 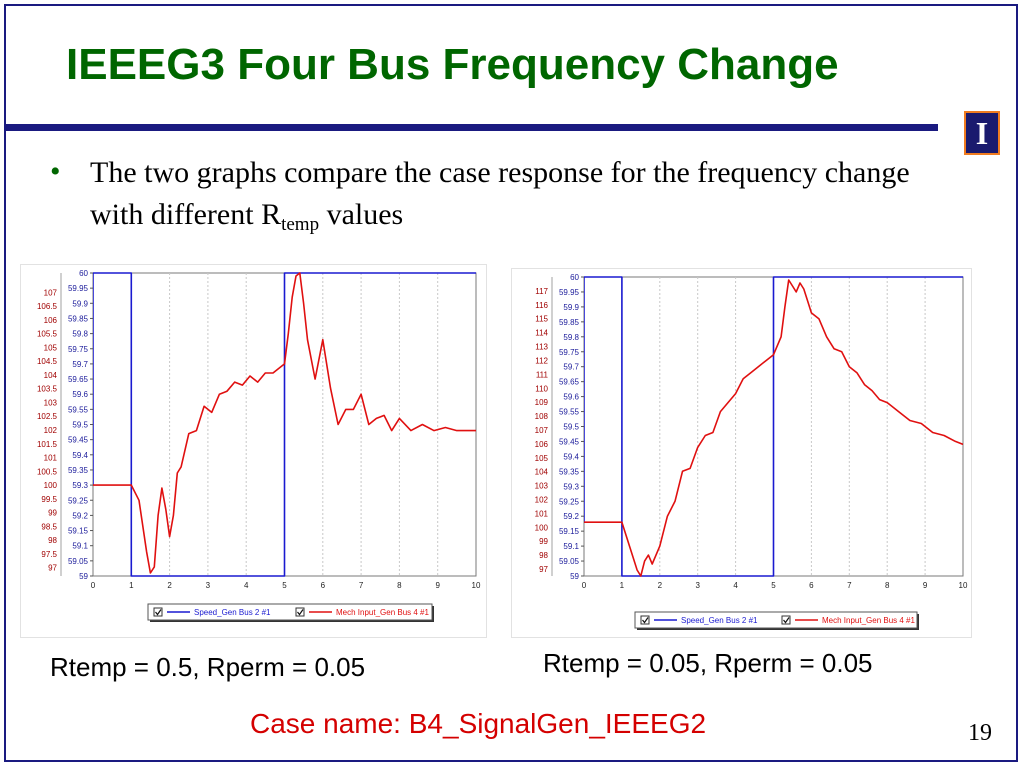 What do you see at coordinates (542, 416) in the screenshot?
I see `y-outer-tick-label: 108` at bounding box center [542, 416].